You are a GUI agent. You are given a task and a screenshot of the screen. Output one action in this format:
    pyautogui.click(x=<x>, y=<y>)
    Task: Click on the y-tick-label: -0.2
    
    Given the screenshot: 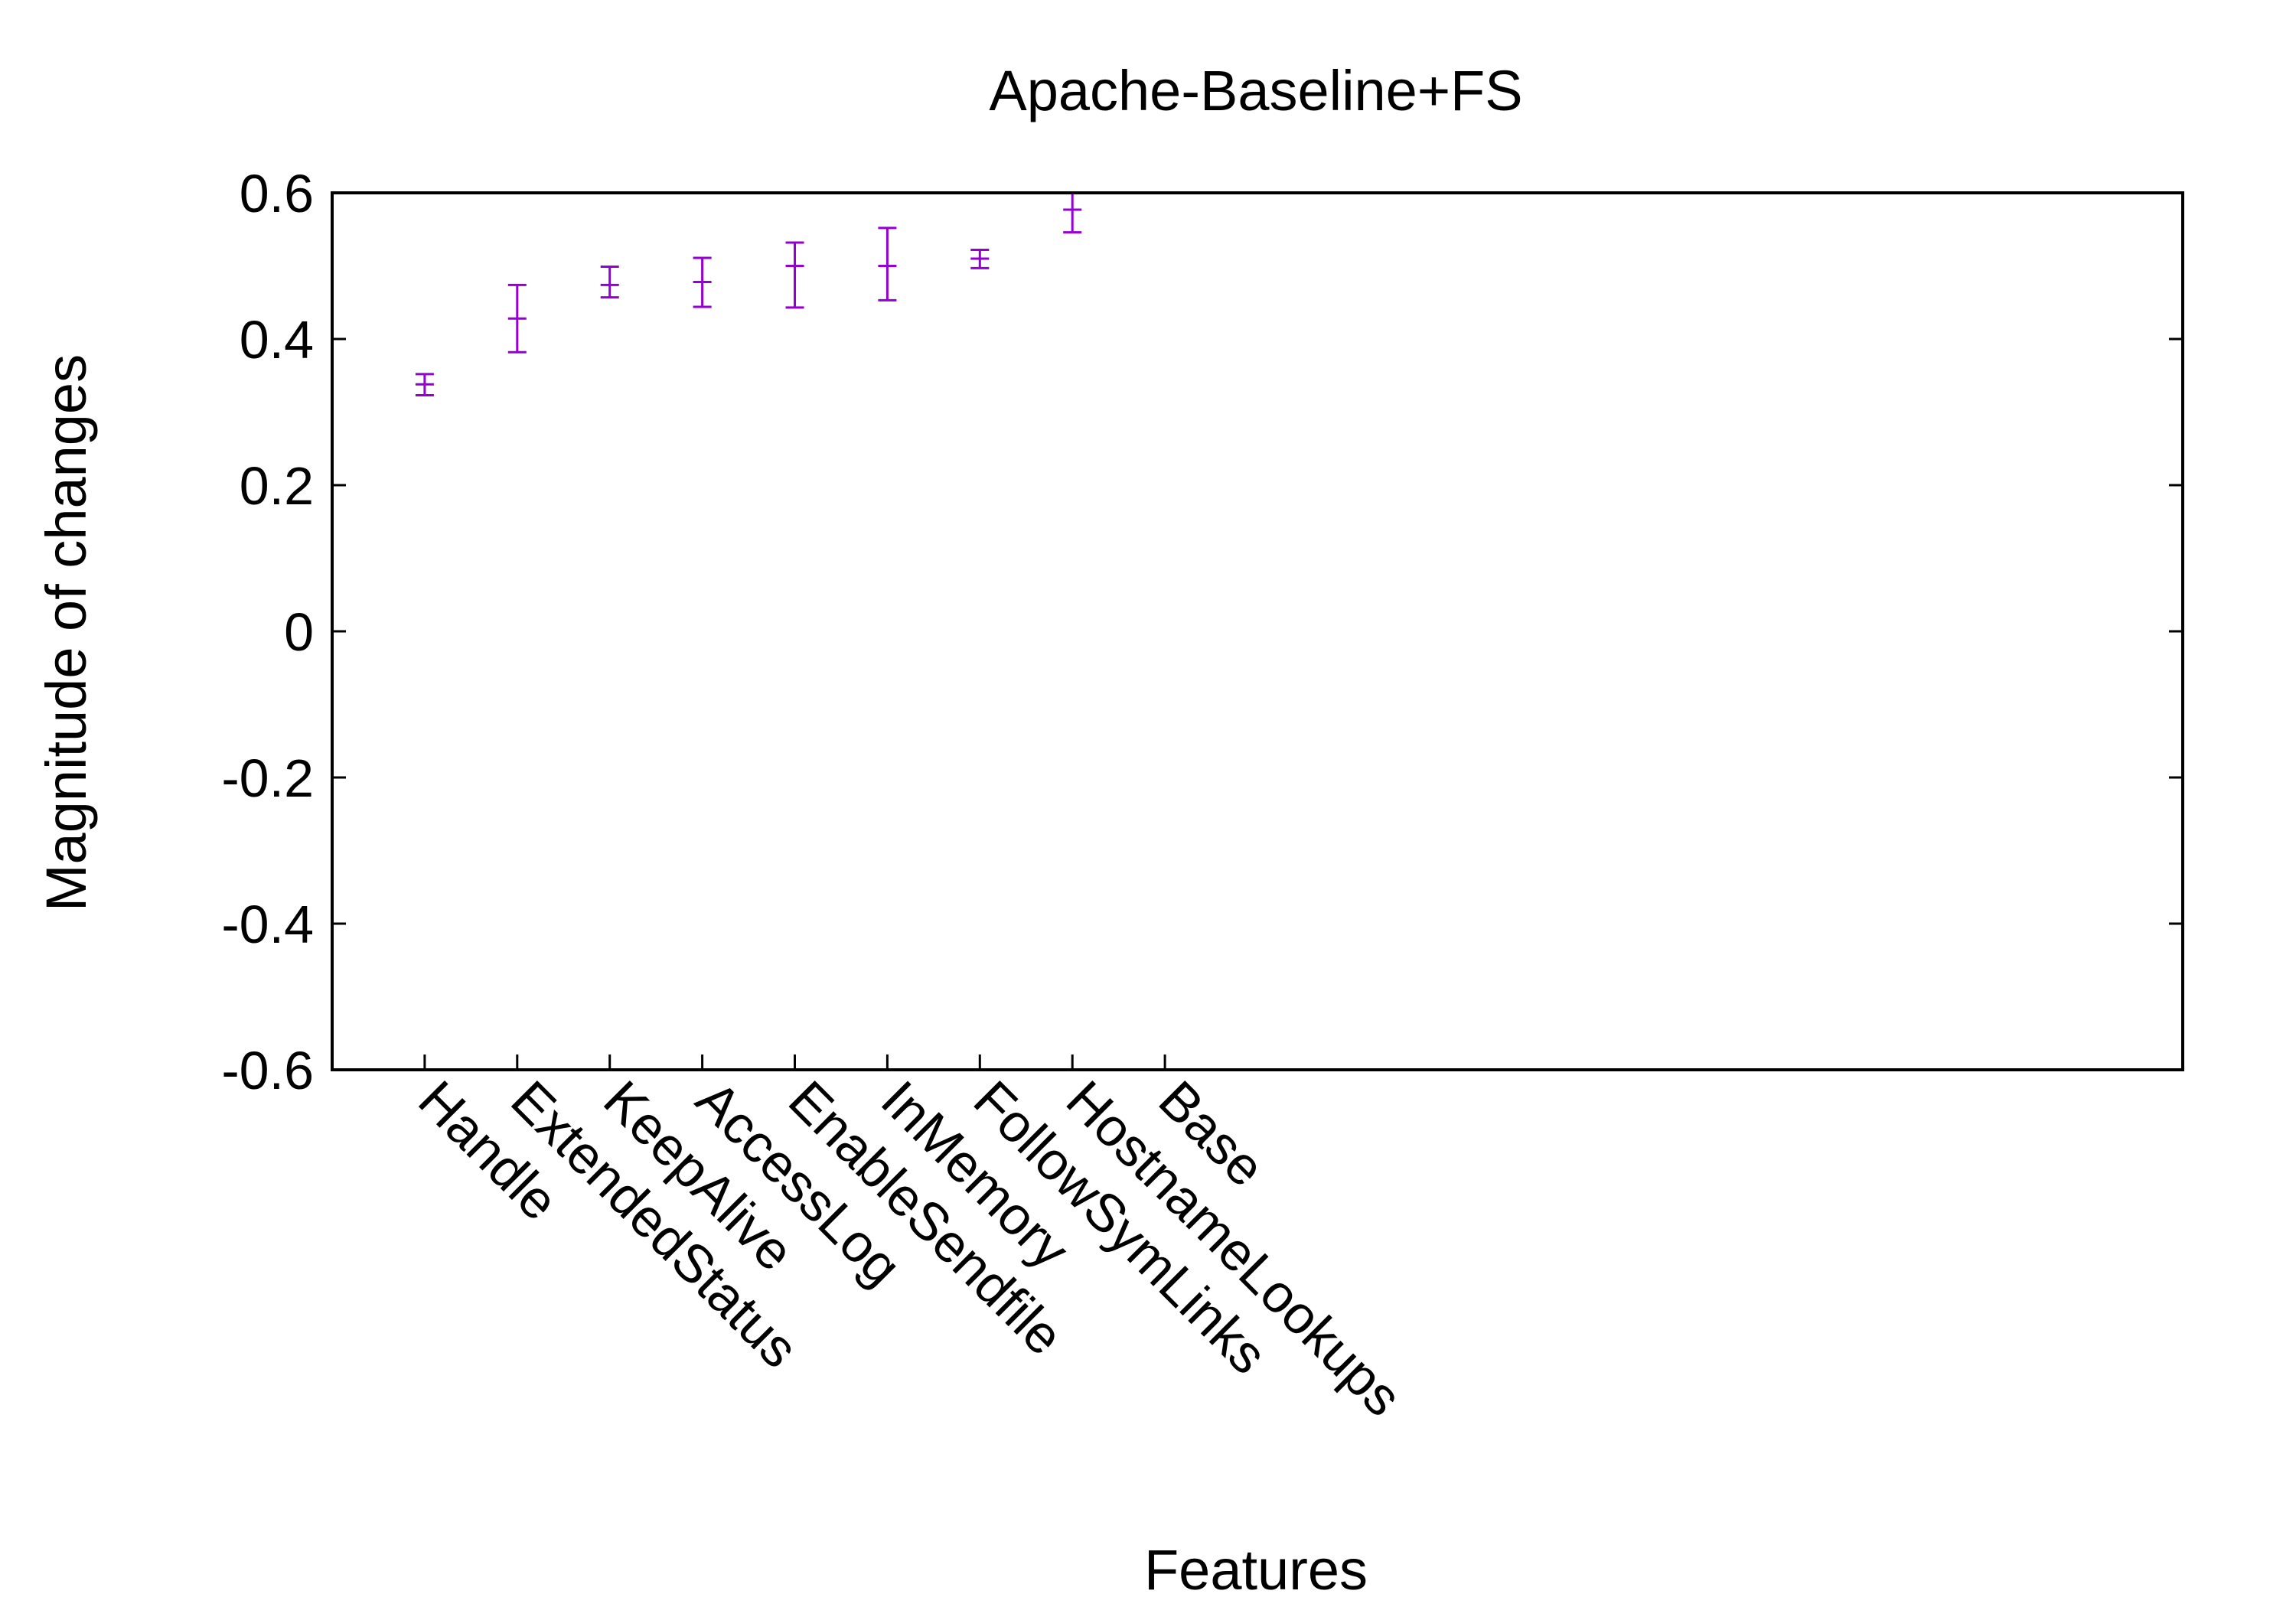 What is the action you would take?
    pyautogui.click(x=267, y=778)
    